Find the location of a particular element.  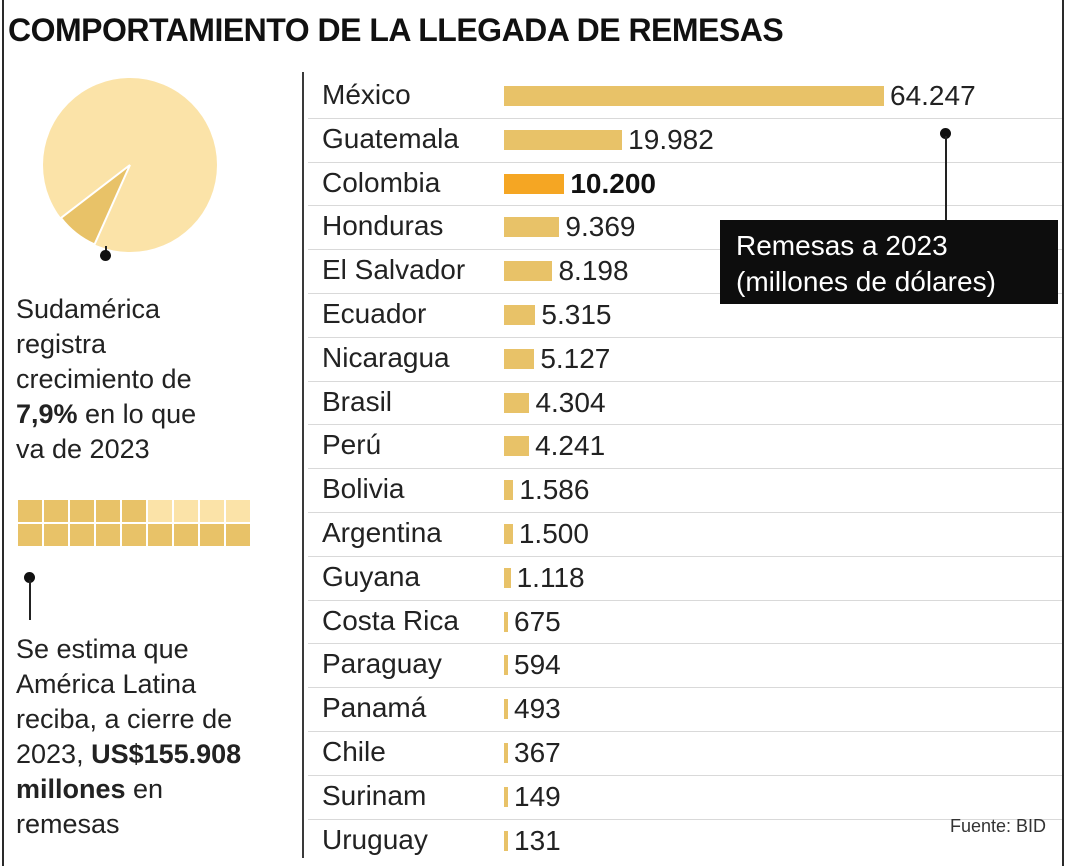

note-line: millones en is located at coordinates (128, 789).